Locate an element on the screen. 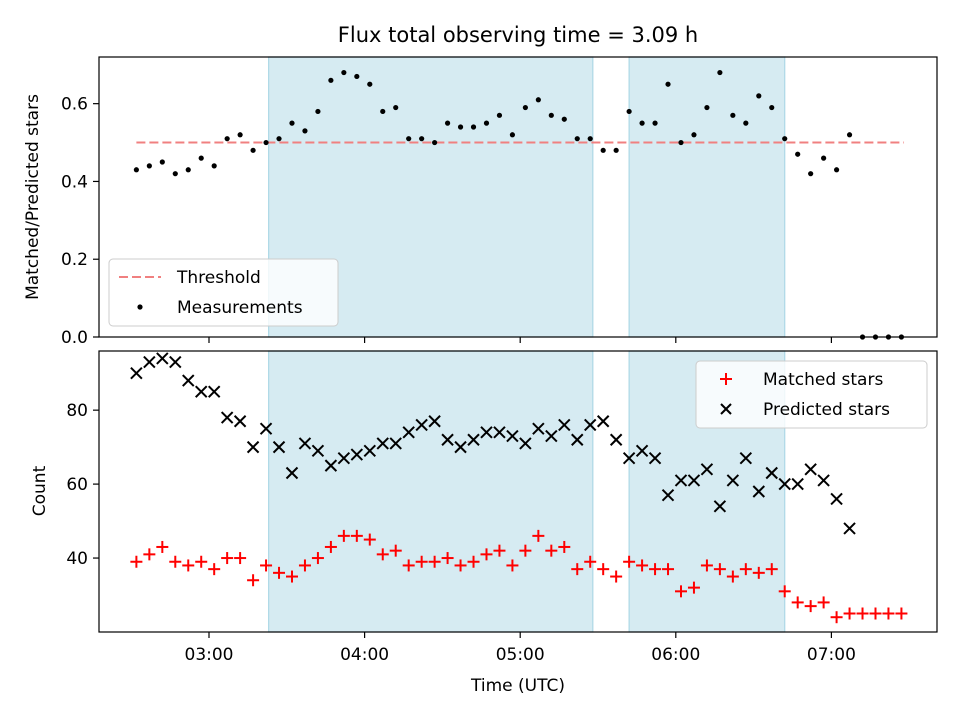  chart-title: Flux total observing time = 3.09 h is located at coordinates (518, 35).